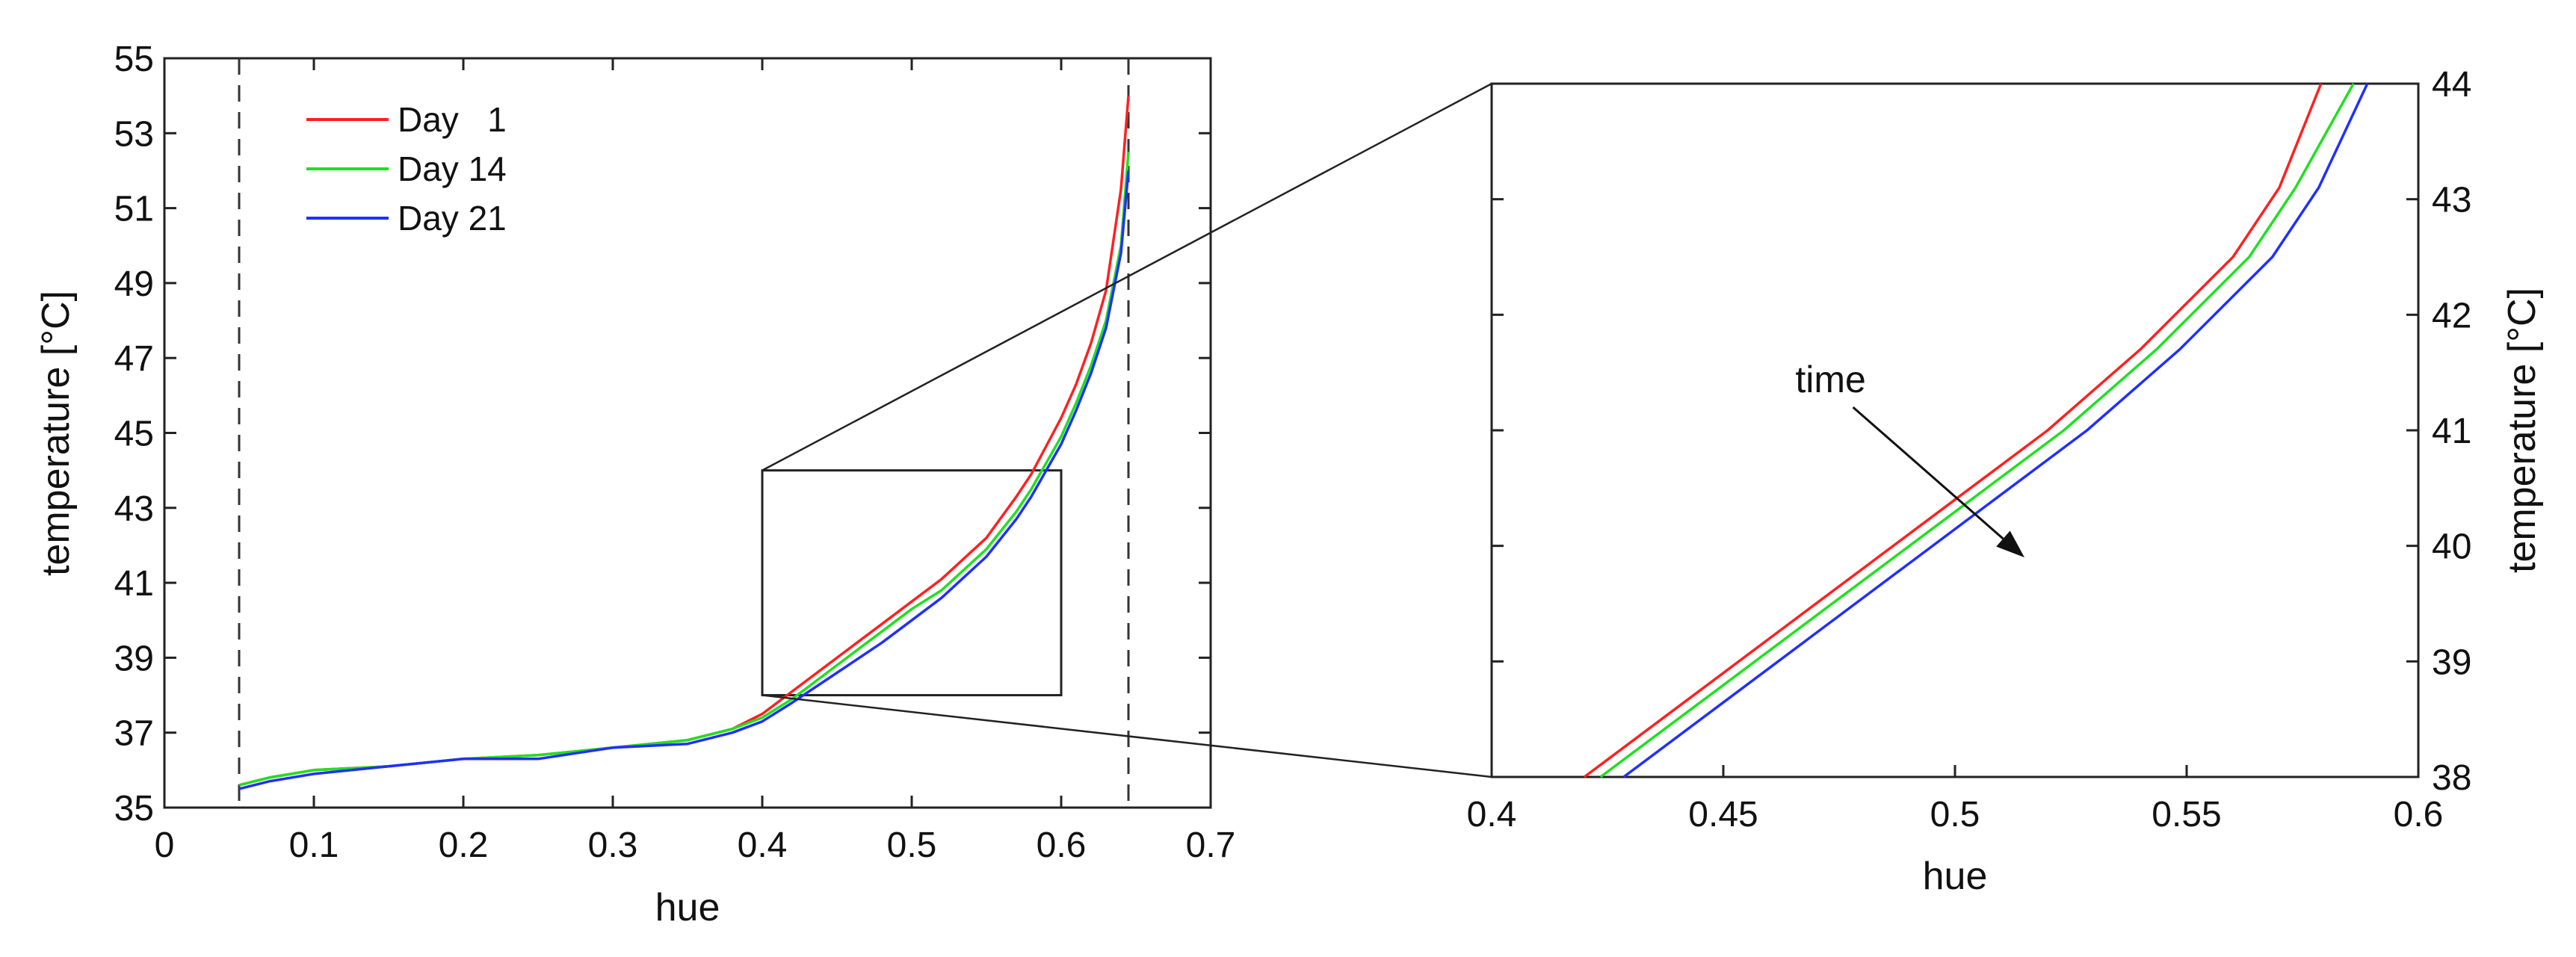 This screenshot has height=957, width=2576. Describe the element at coordinates (1127, 736) in the screenshot. I see `connector-bottom` at that location.